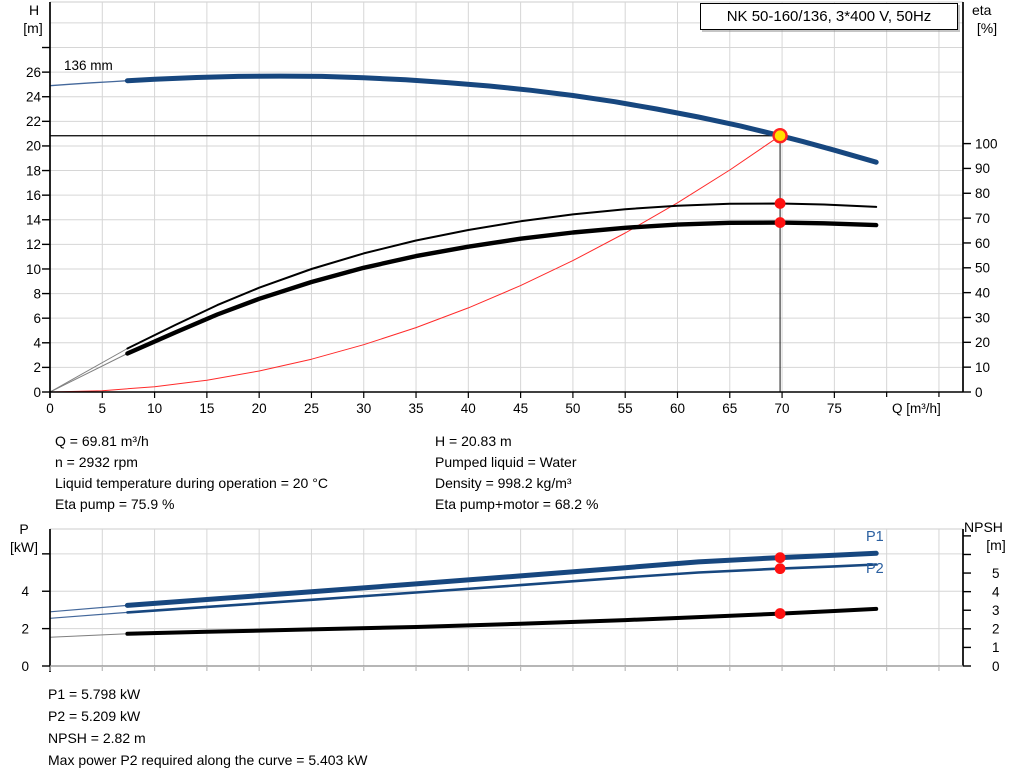 Image resolution: width=1024 pixels, height=781 pixels. What do you see at coordinates (506, 462) in the screenshot?
I see `info-line-liquid: Pumped liquid = Water` at bounding box center [506, 462].